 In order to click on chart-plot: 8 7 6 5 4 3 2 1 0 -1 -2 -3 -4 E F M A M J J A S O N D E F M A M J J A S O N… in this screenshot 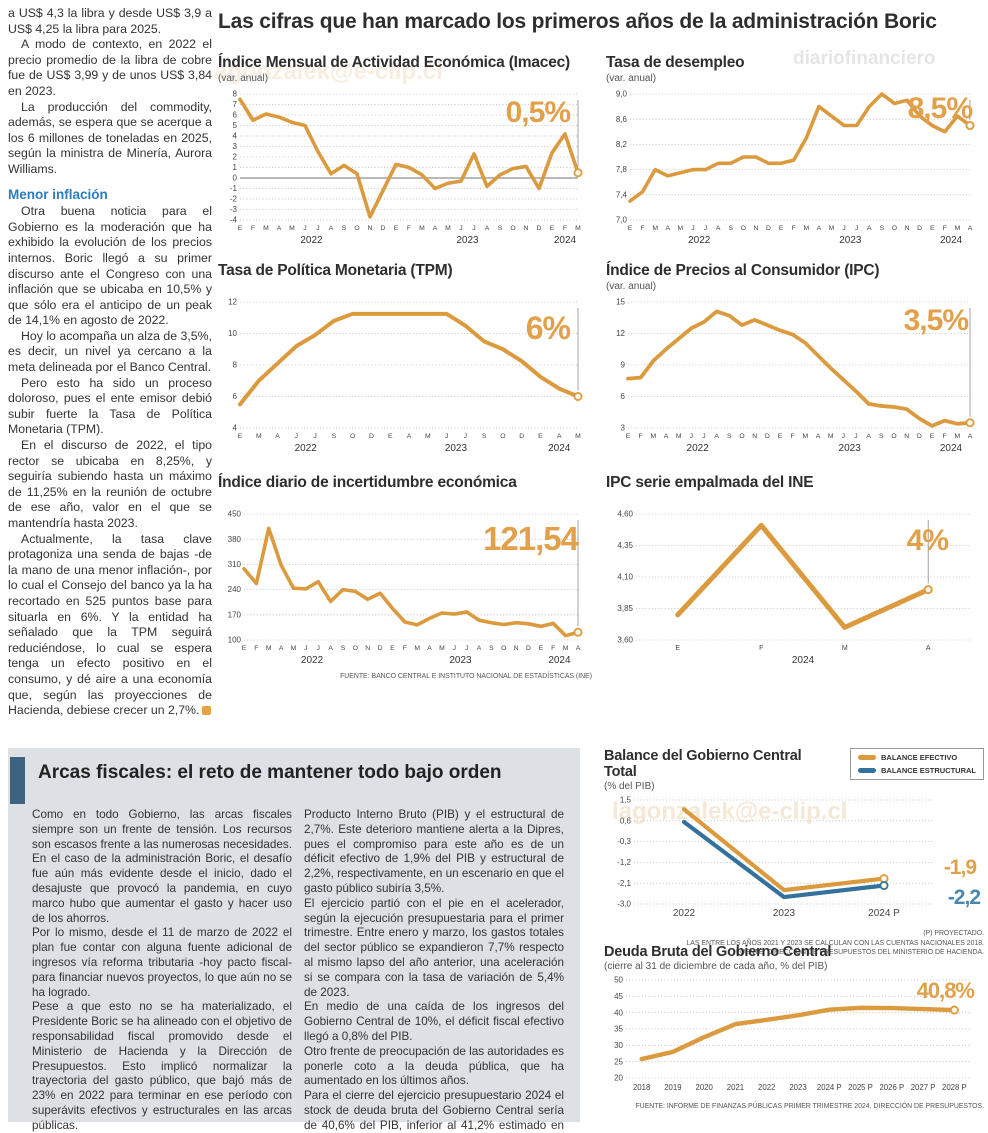, I will do `click(405, 168)`.